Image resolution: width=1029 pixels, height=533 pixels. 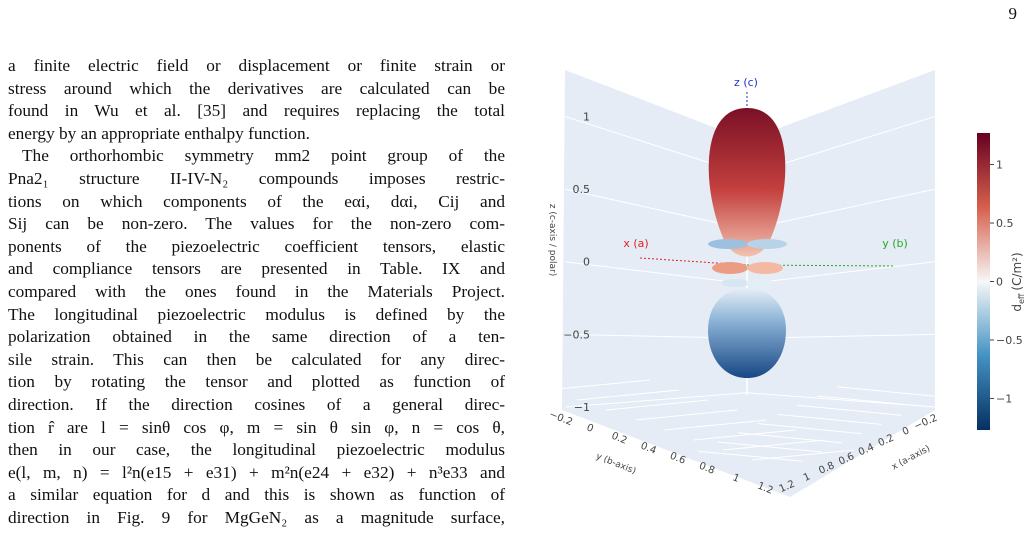 What do you see at coordinates (582, 189) in the screenshot?
I see `z-tick-label: 0.5` at bounding box center [582, 189].